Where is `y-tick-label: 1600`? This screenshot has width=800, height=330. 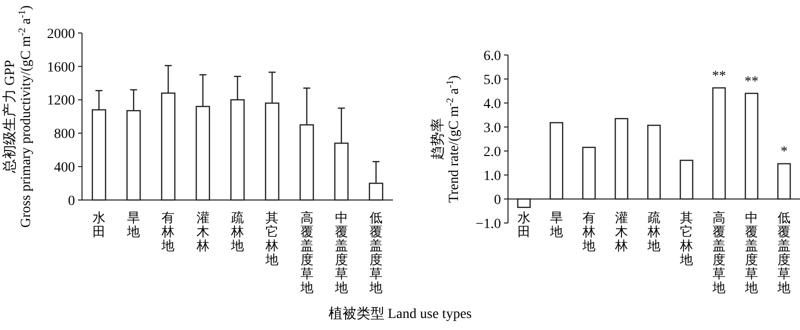
y-tick-label: 1600 is located at coordinates (61, 68).